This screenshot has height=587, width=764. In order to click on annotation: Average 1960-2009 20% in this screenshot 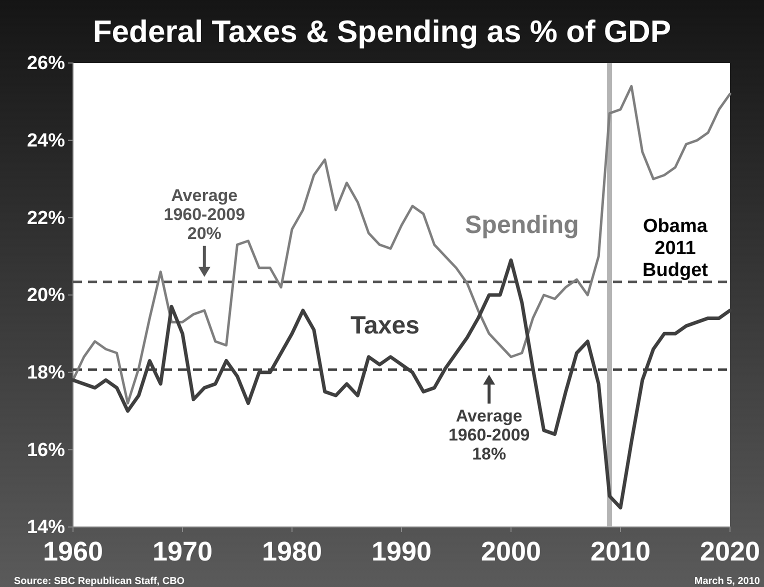, I will do `click(205, 214)`.